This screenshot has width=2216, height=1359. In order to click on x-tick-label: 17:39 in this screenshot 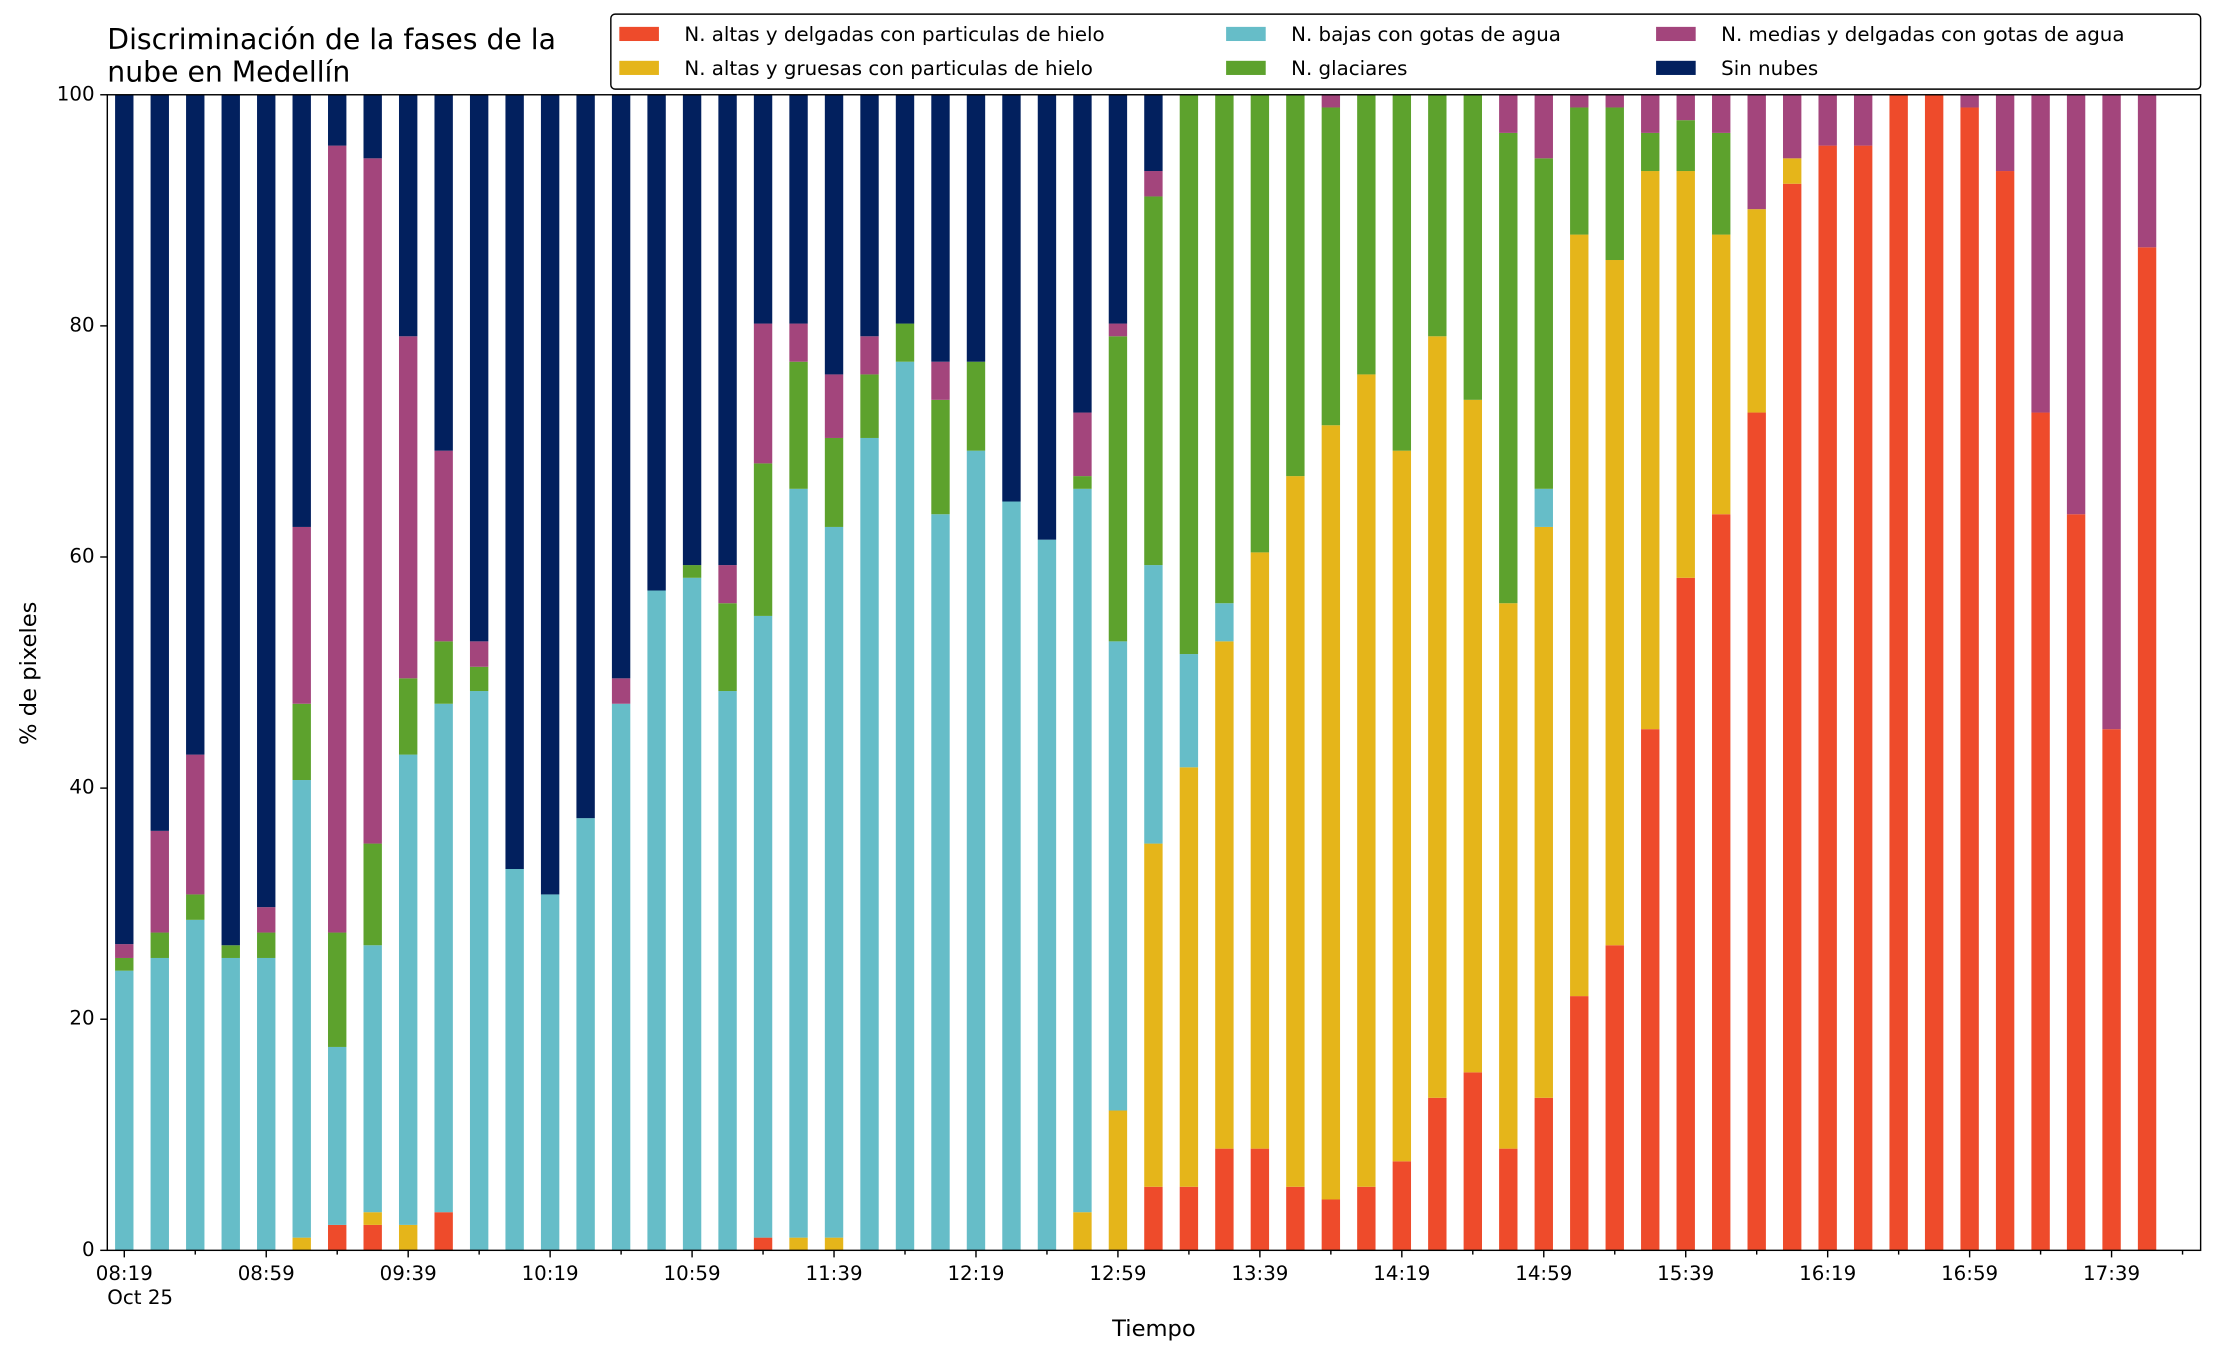, I will do `click(2111, 1273)`.